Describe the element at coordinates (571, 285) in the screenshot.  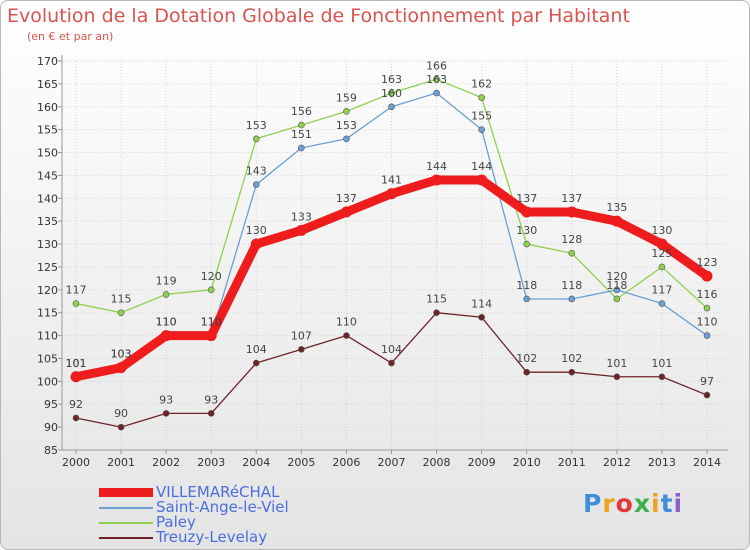
I see `data-label: 118` at that location.